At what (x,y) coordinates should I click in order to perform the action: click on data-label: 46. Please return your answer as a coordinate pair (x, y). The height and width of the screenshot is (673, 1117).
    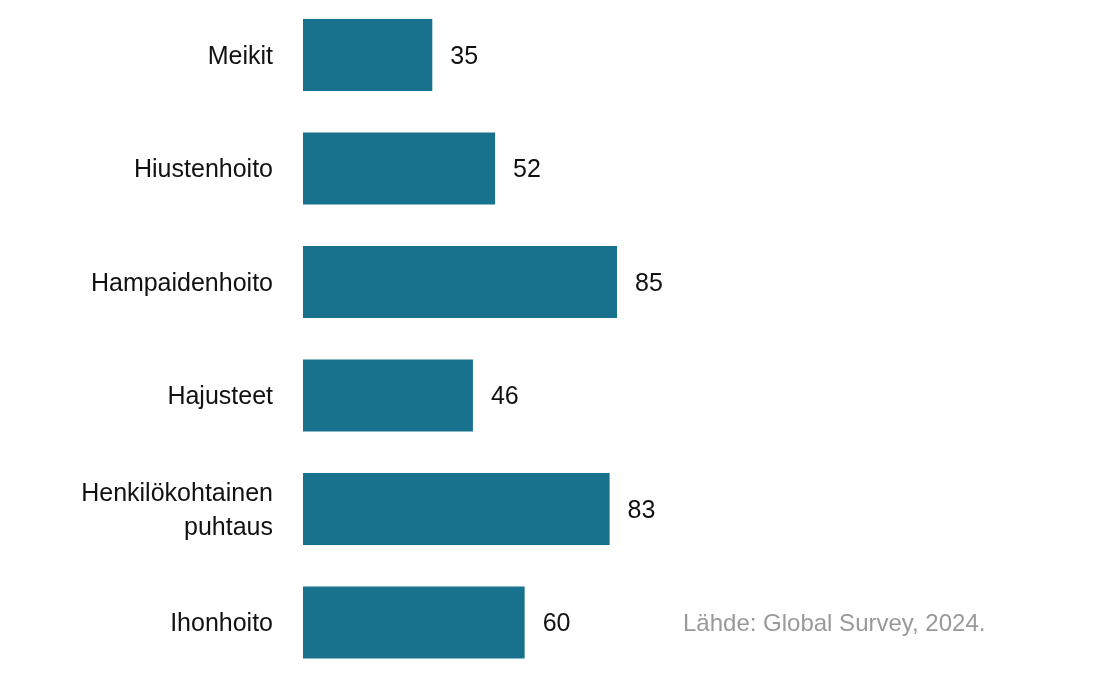
    Looking at the image, I should click on (504, 395).